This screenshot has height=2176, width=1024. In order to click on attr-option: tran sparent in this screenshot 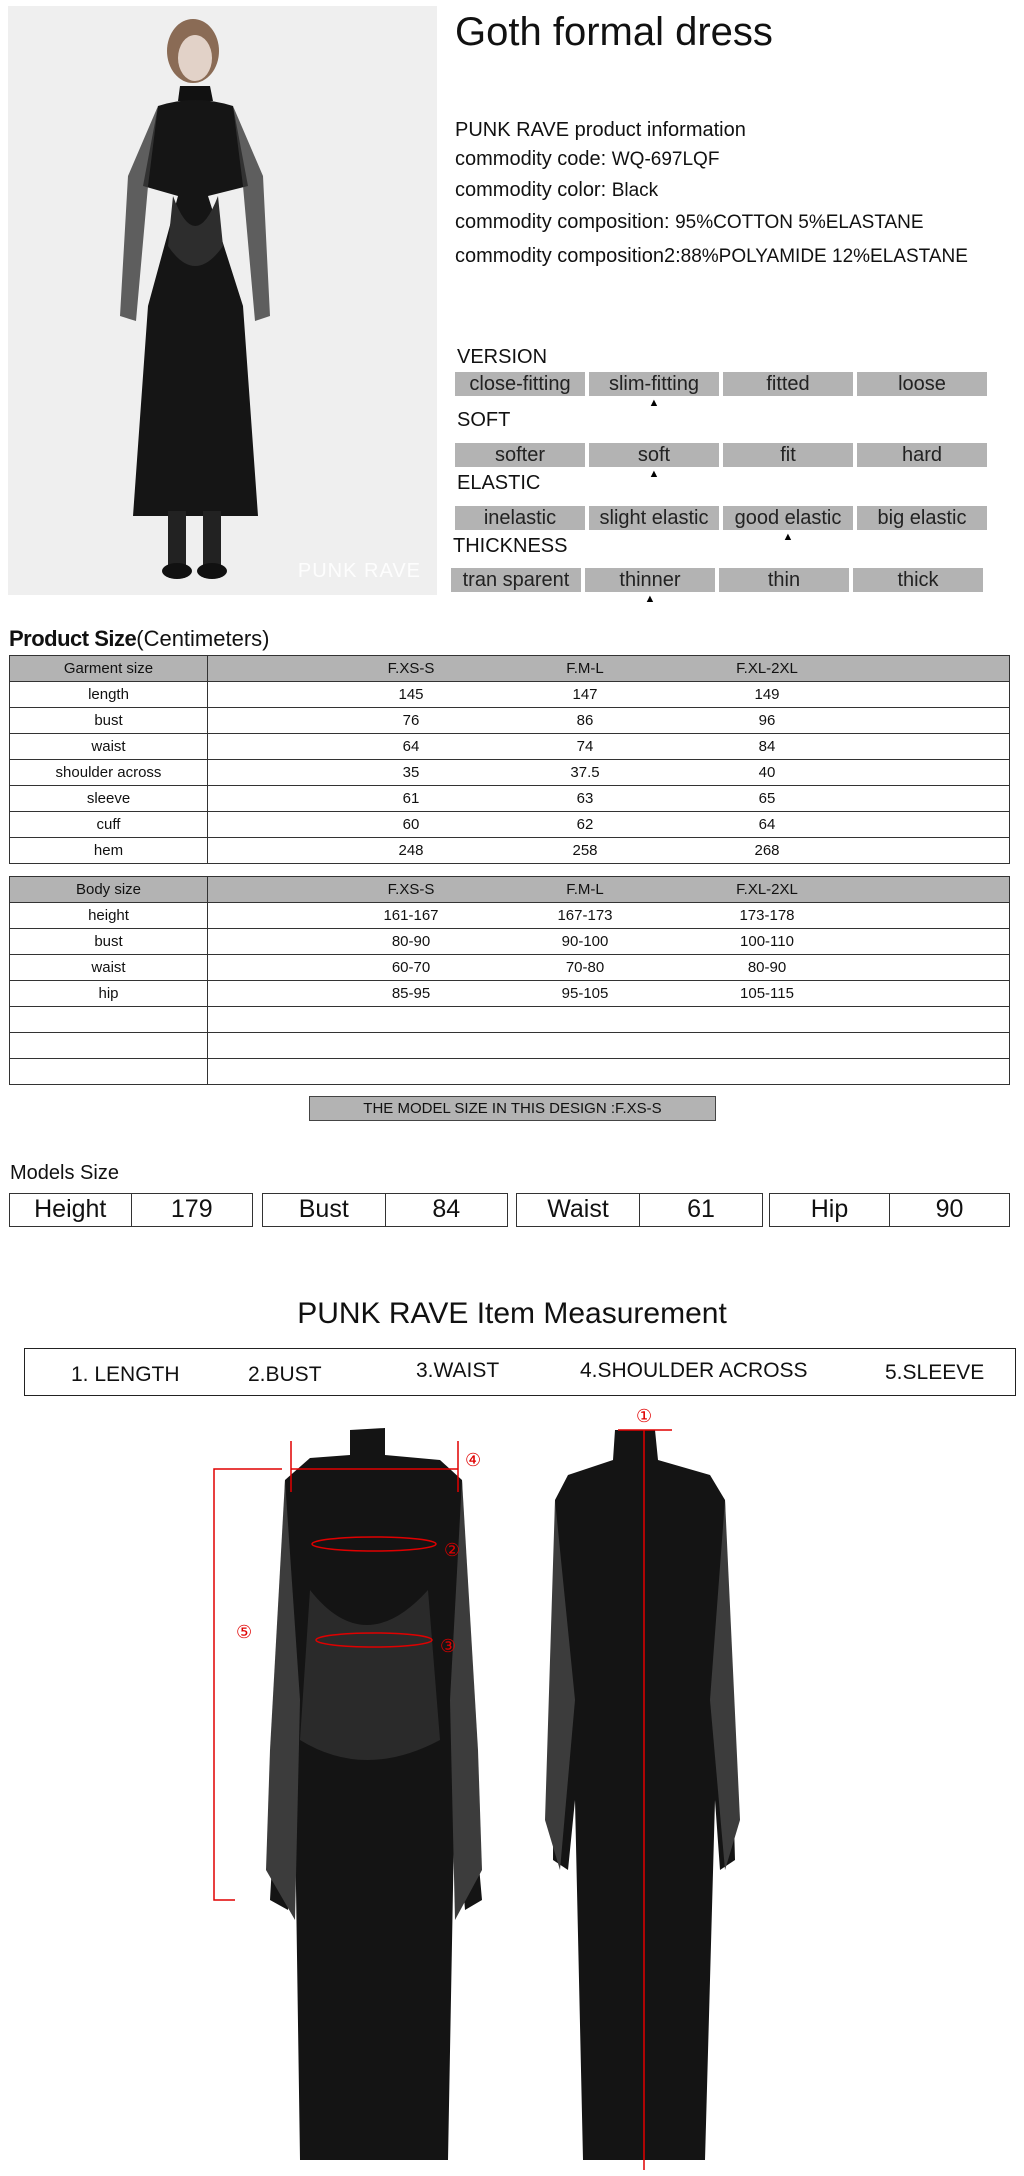, I will do `click(516, 580)`.